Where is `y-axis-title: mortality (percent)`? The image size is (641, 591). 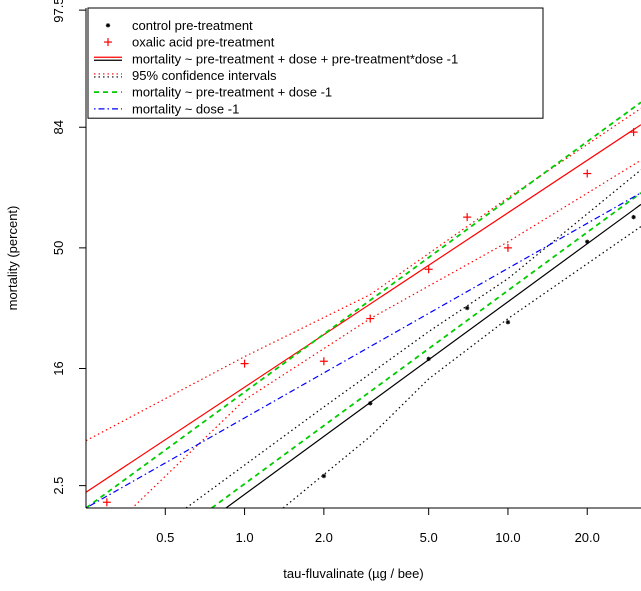
y-axis-title: mortality (percent) is located at coordinates (12, 258).